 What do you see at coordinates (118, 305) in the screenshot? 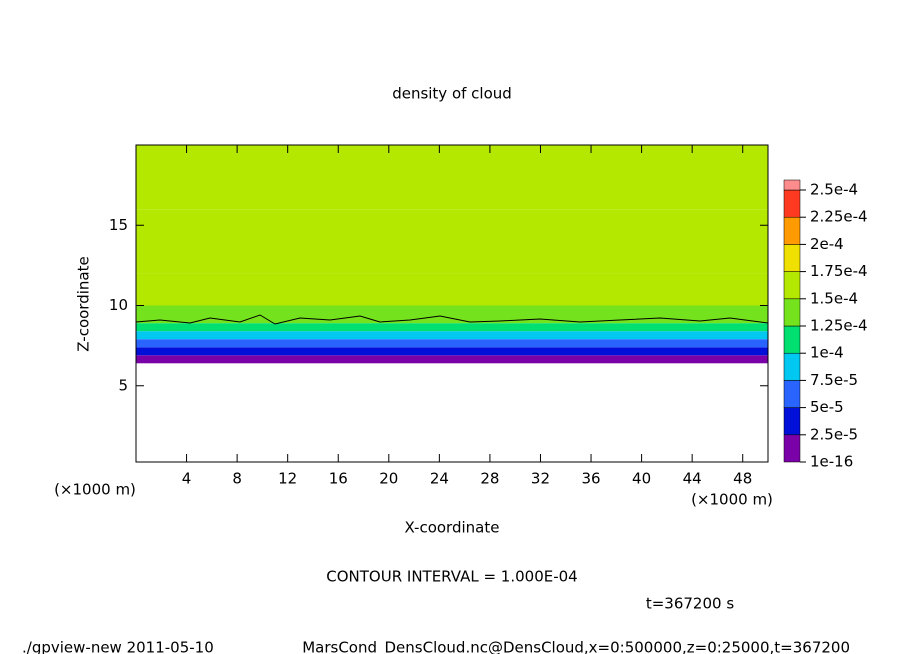
I see `y-tick-label: 10` at bounding box center [118, 305].